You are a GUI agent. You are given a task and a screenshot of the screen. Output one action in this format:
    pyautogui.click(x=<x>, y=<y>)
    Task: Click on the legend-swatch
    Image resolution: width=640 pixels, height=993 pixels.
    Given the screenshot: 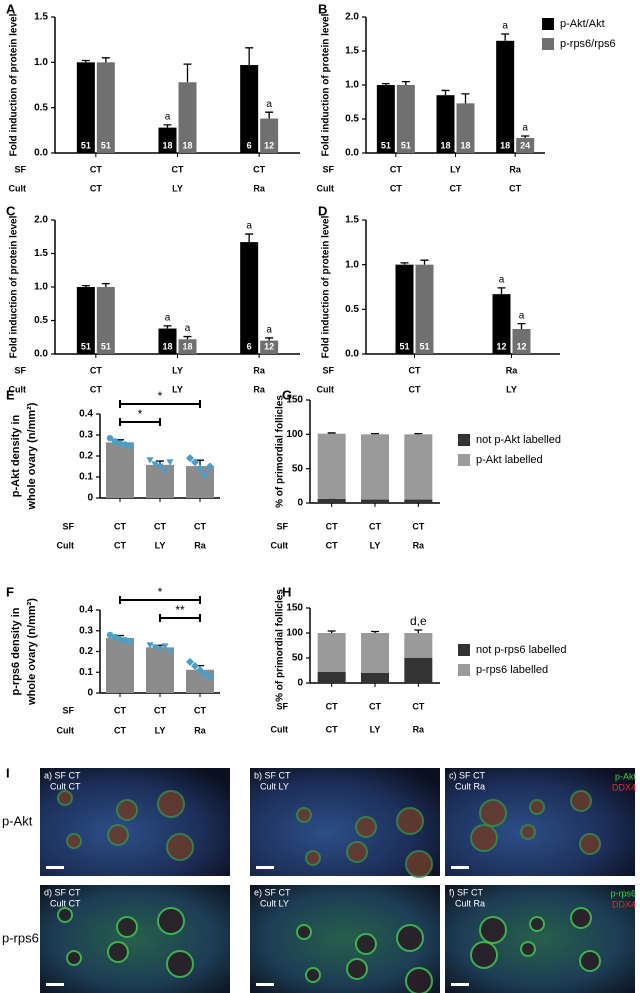 What is the action you would take?
    pyautogui.click(x=548, y=44)
    